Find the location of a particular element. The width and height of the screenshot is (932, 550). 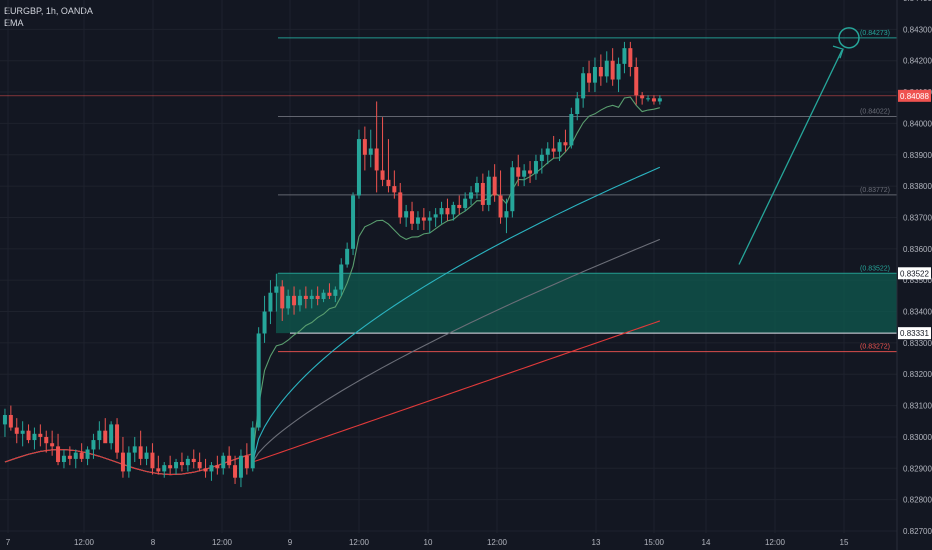

price-tick-label: 0.83200 is located at coordinates (917, 374).